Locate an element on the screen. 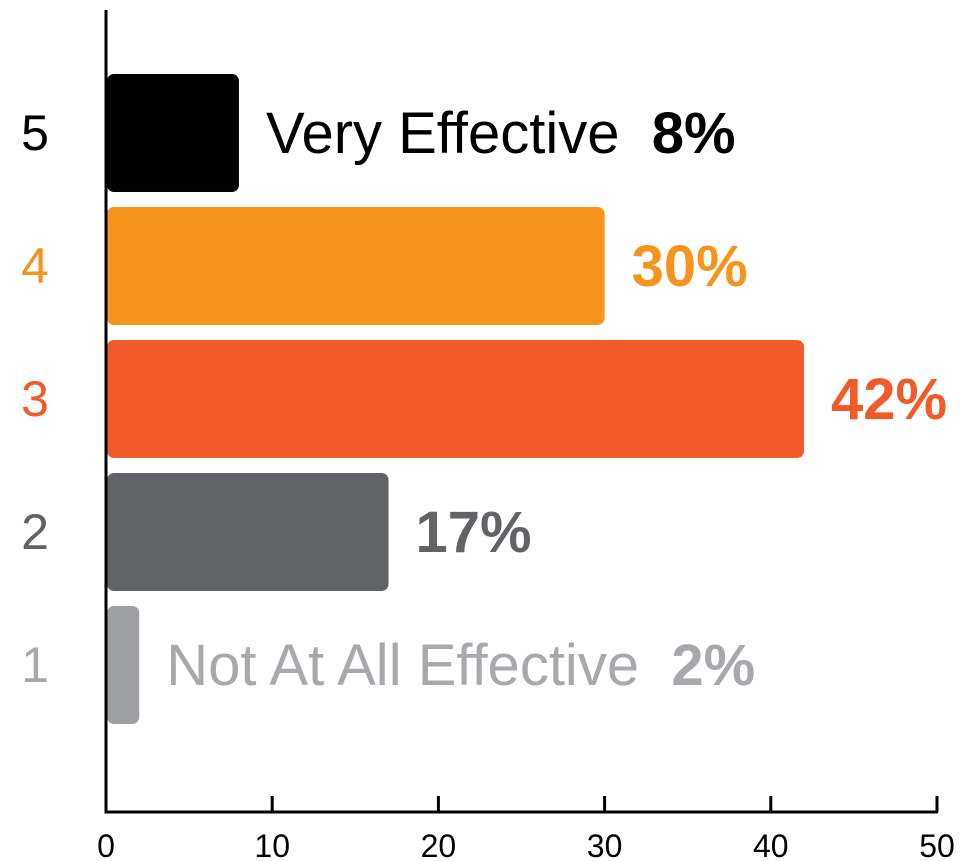  description-label-1: Not At All Effective is located at coordinates (418, 665).